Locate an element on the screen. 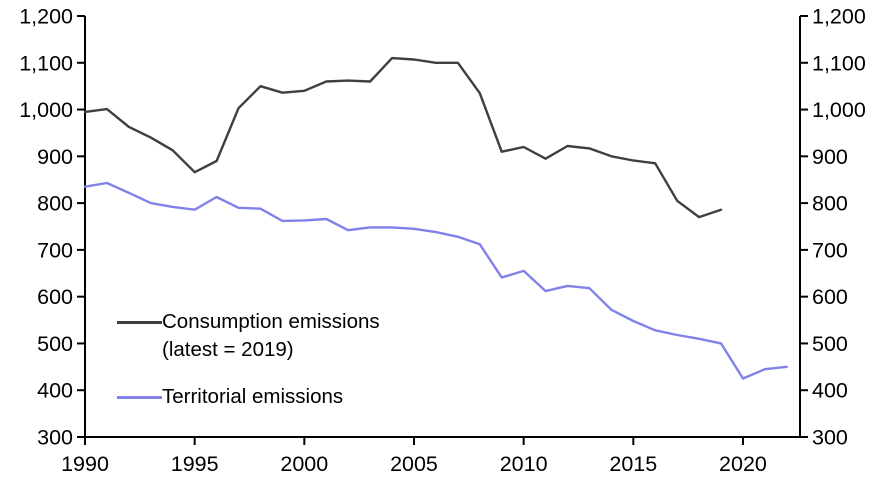  territorial-legend-label: Territorial emissions is located at coordinates (253, 396).